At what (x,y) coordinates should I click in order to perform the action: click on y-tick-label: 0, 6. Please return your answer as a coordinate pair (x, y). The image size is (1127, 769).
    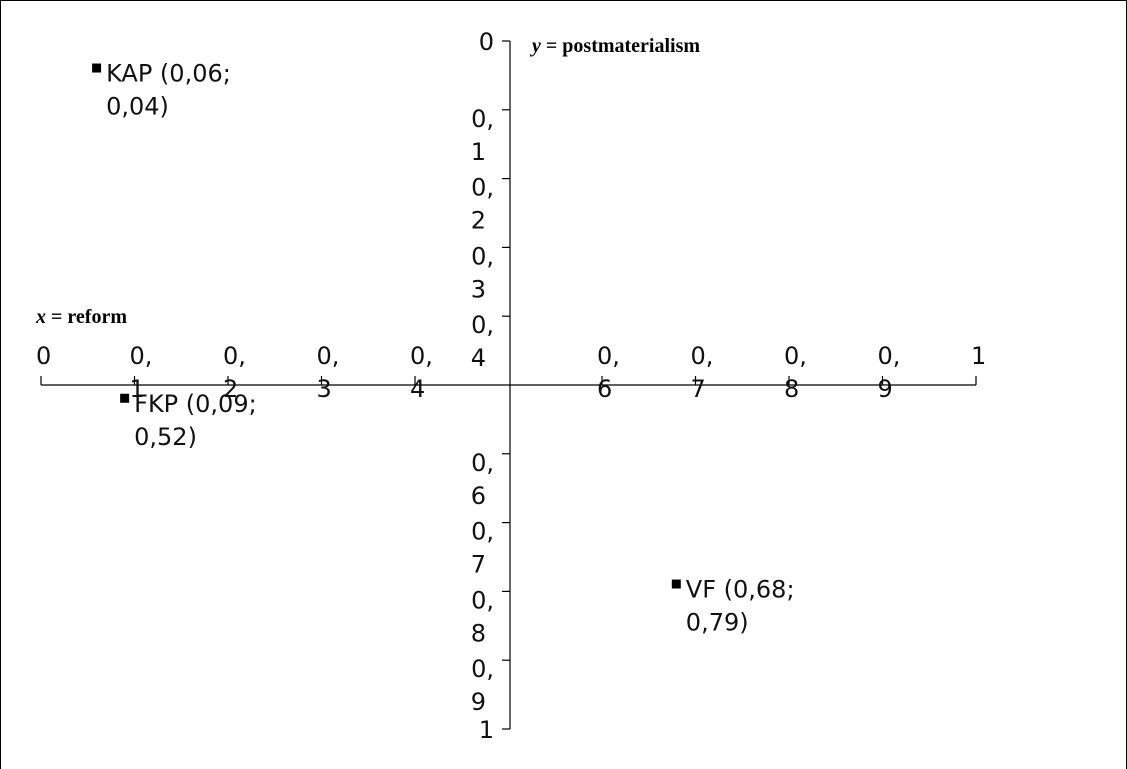
    Looking at the image, I should click on (482, 479).